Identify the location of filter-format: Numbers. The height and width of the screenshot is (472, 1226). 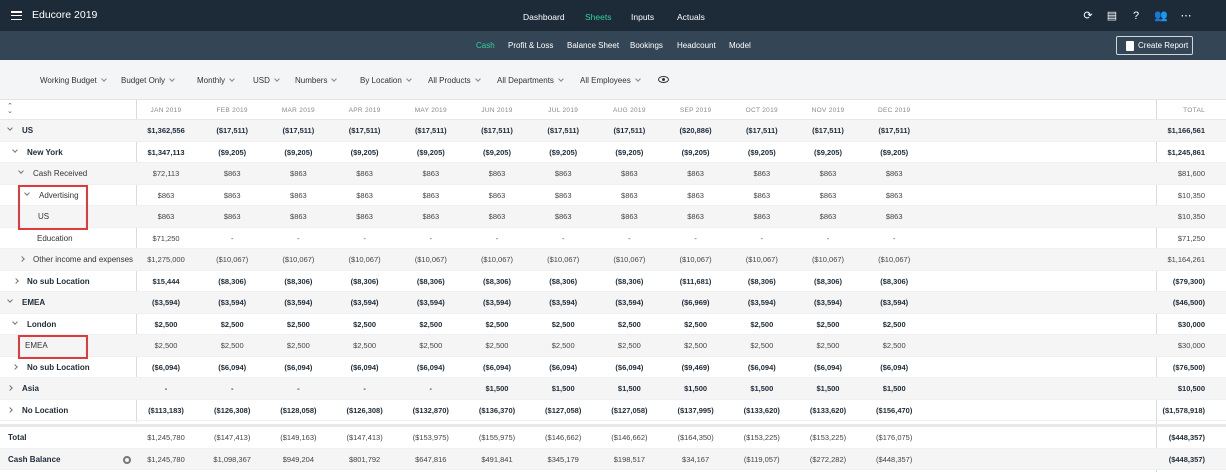
(316, 80).